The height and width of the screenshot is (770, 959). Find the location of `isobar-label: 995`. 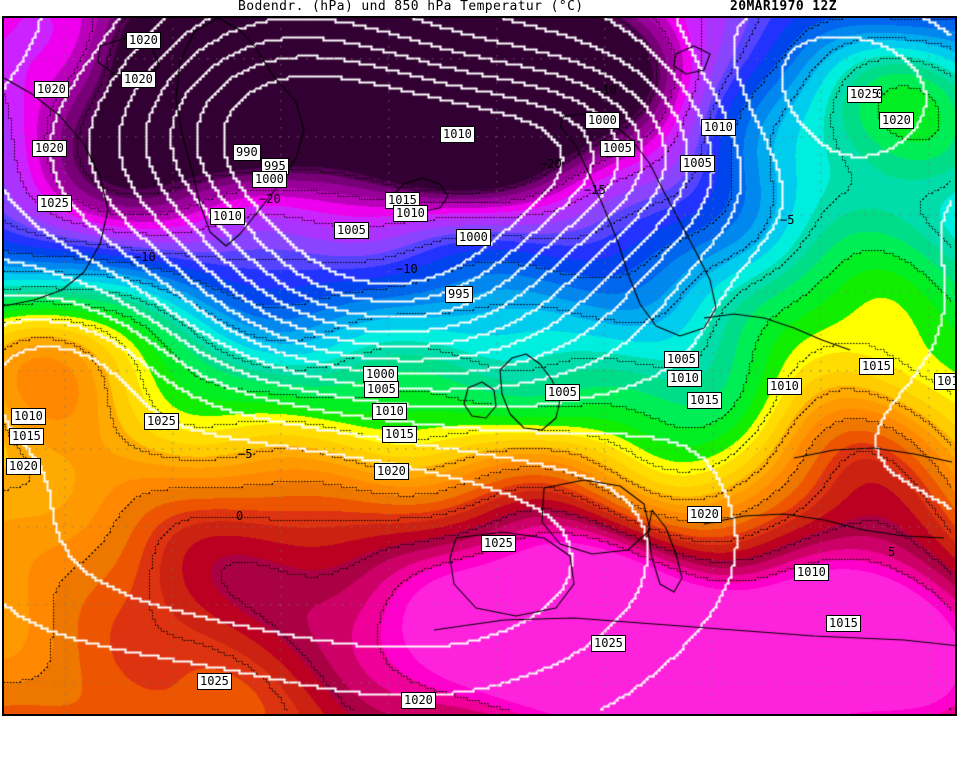

isobar-label: 995 is located at coordinates (459, 294).